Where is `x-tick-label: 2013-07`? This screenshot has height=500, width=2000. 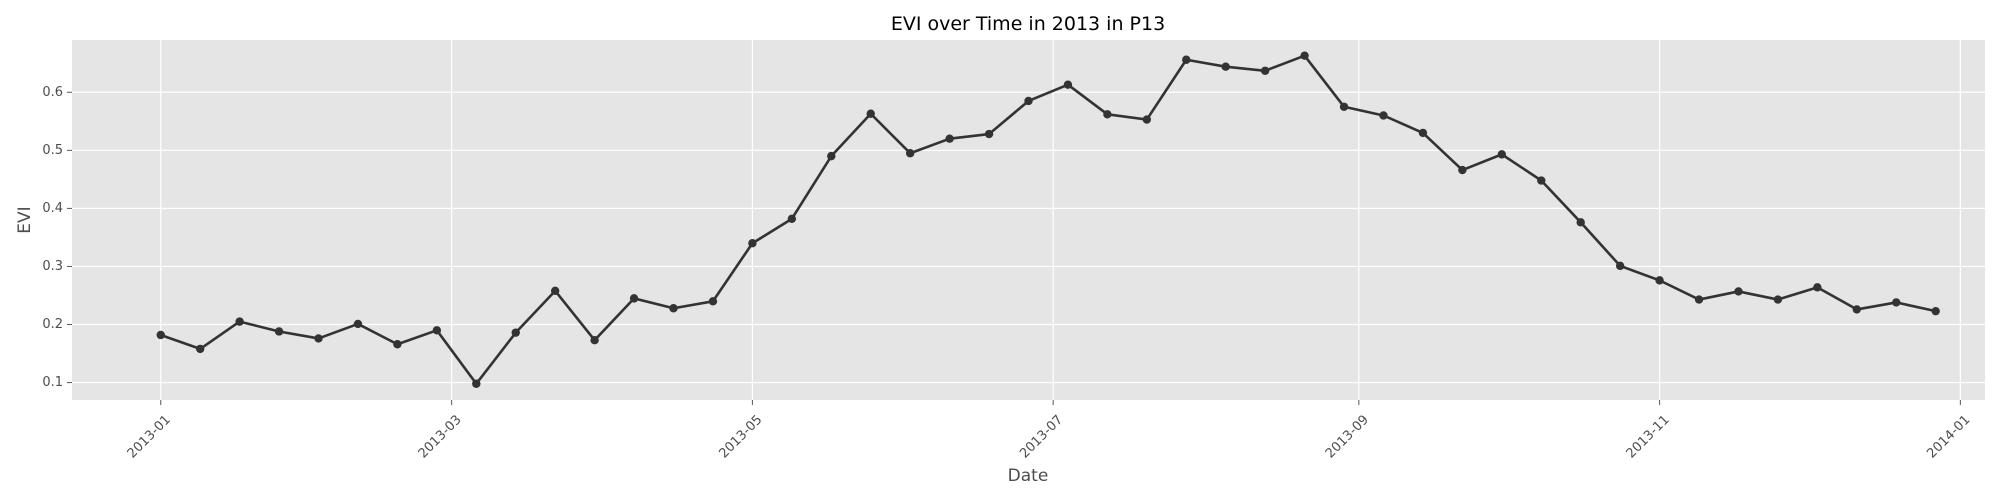
x-tick-label: 2013-07 is located at coordinates (1041, 436).